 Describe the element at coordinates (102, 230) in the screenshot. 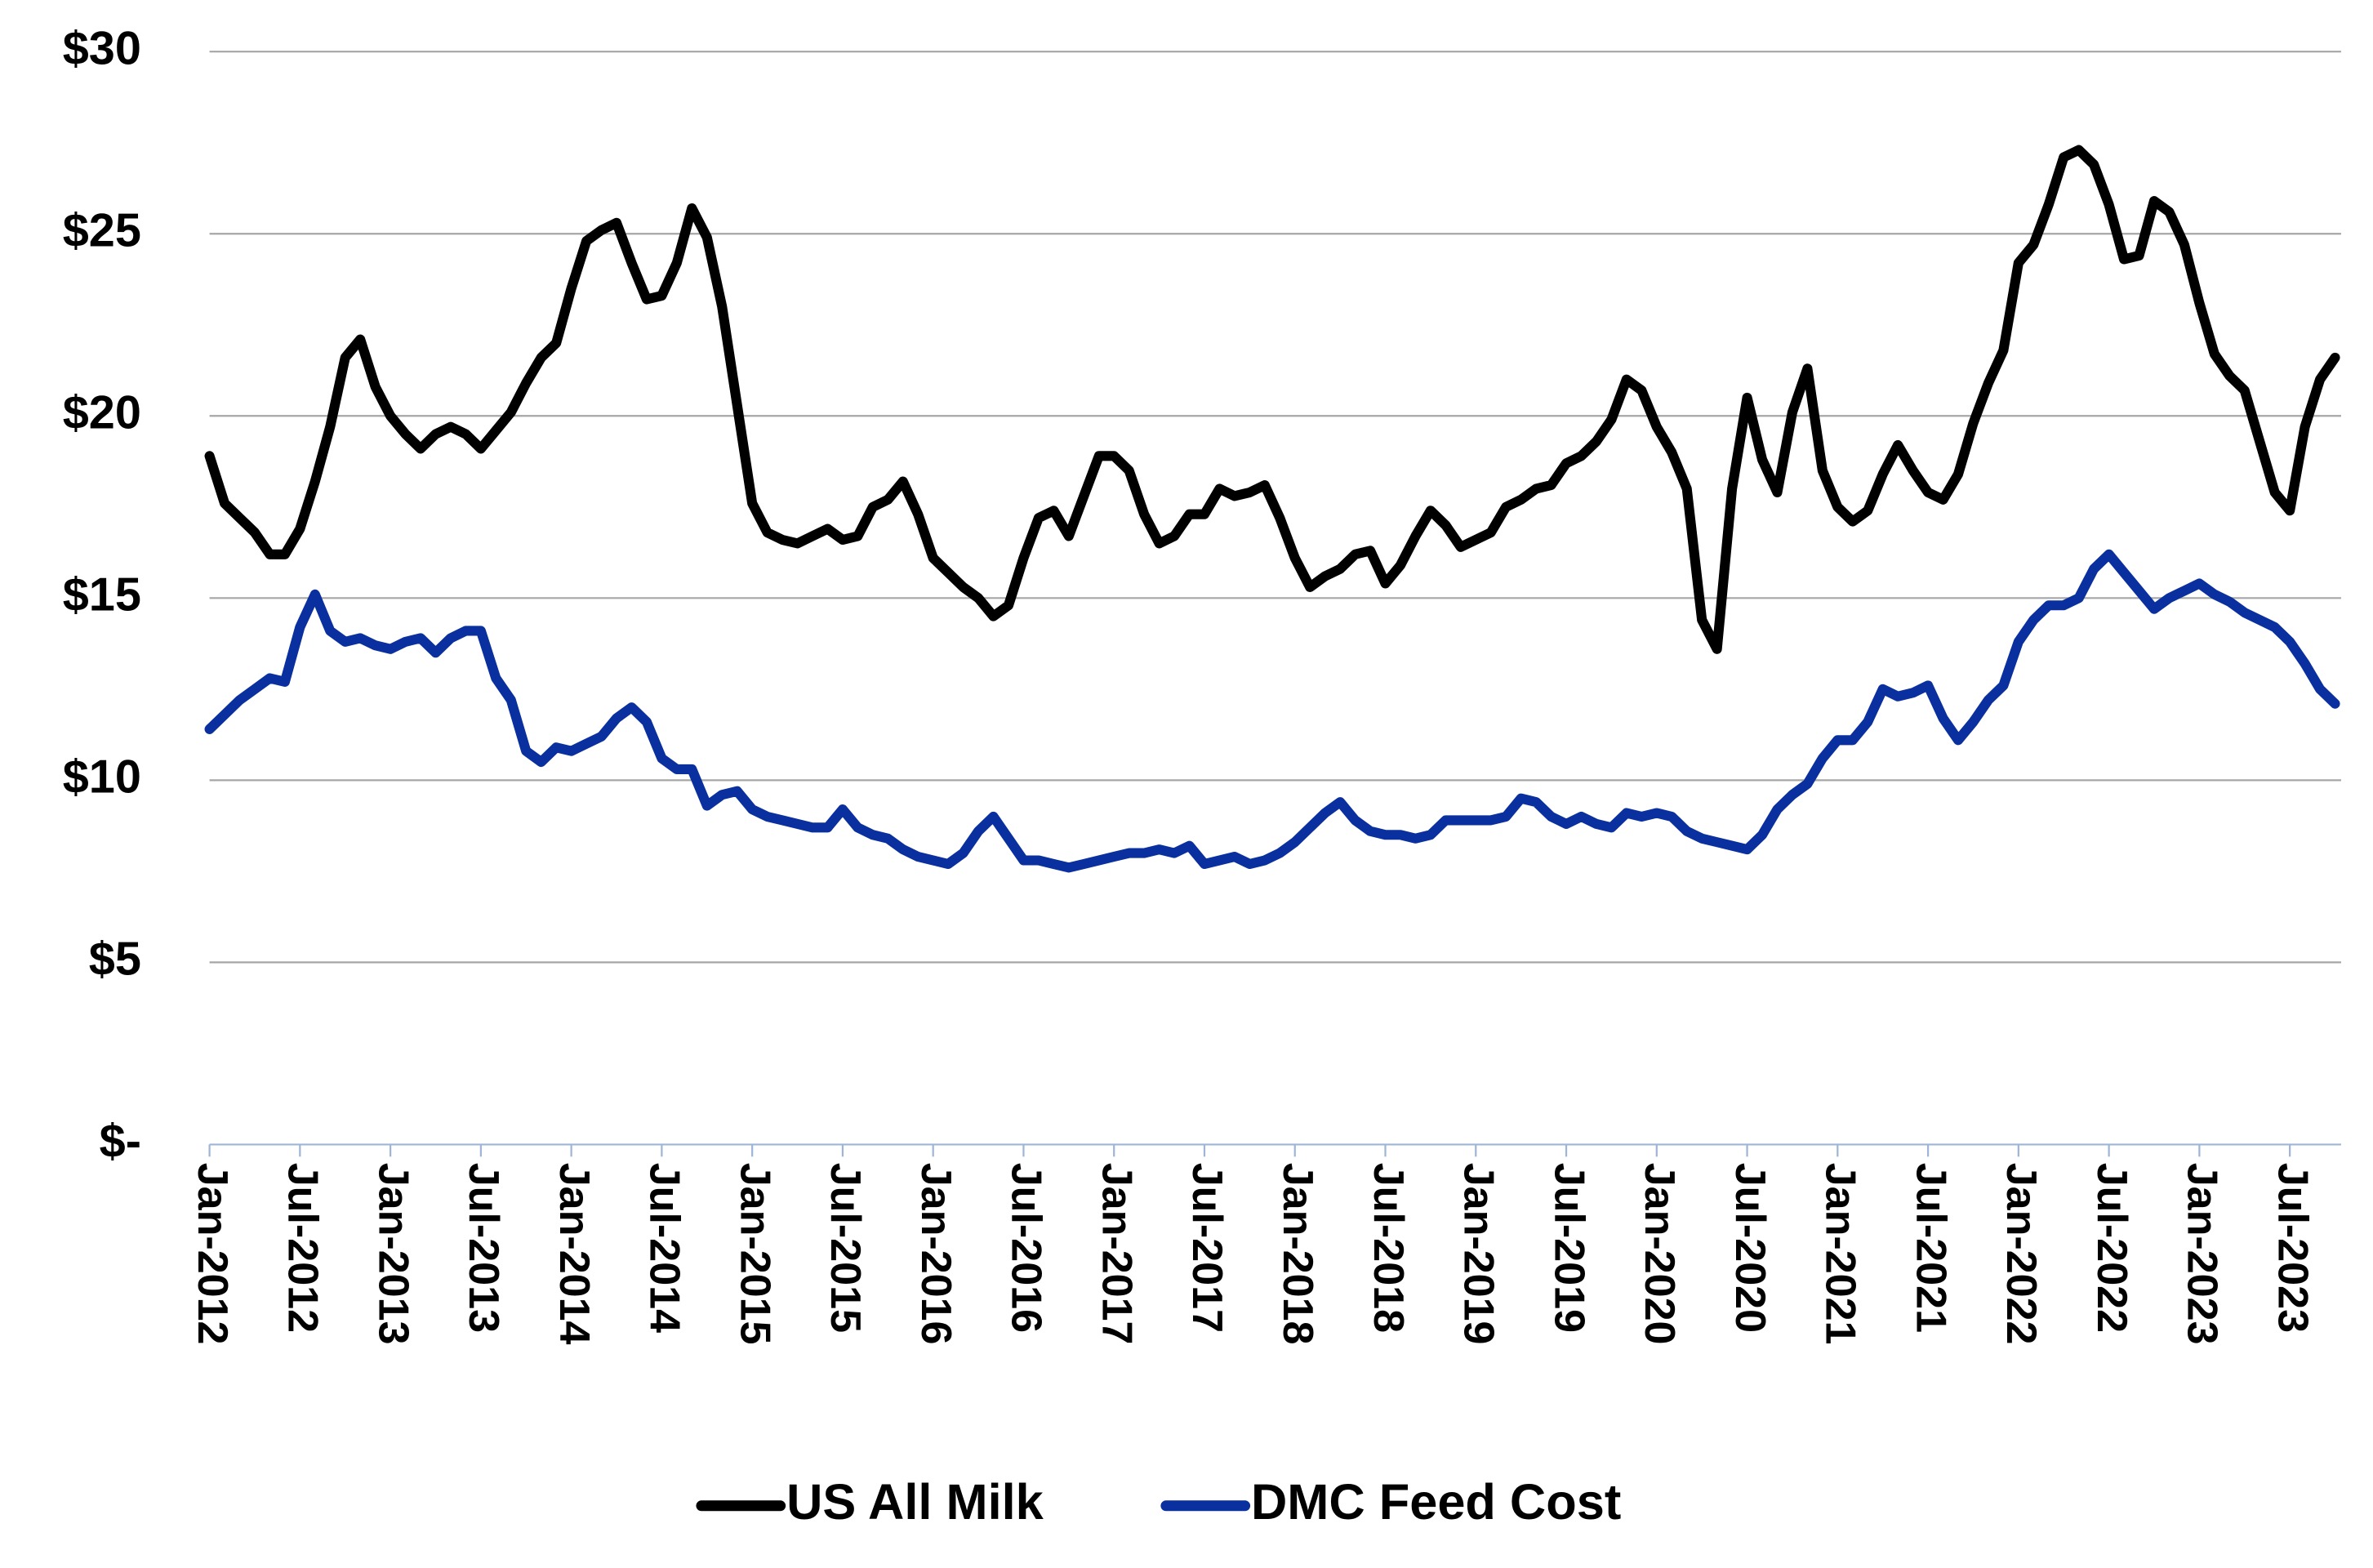

I see `y-tick-label: $25` at that location.